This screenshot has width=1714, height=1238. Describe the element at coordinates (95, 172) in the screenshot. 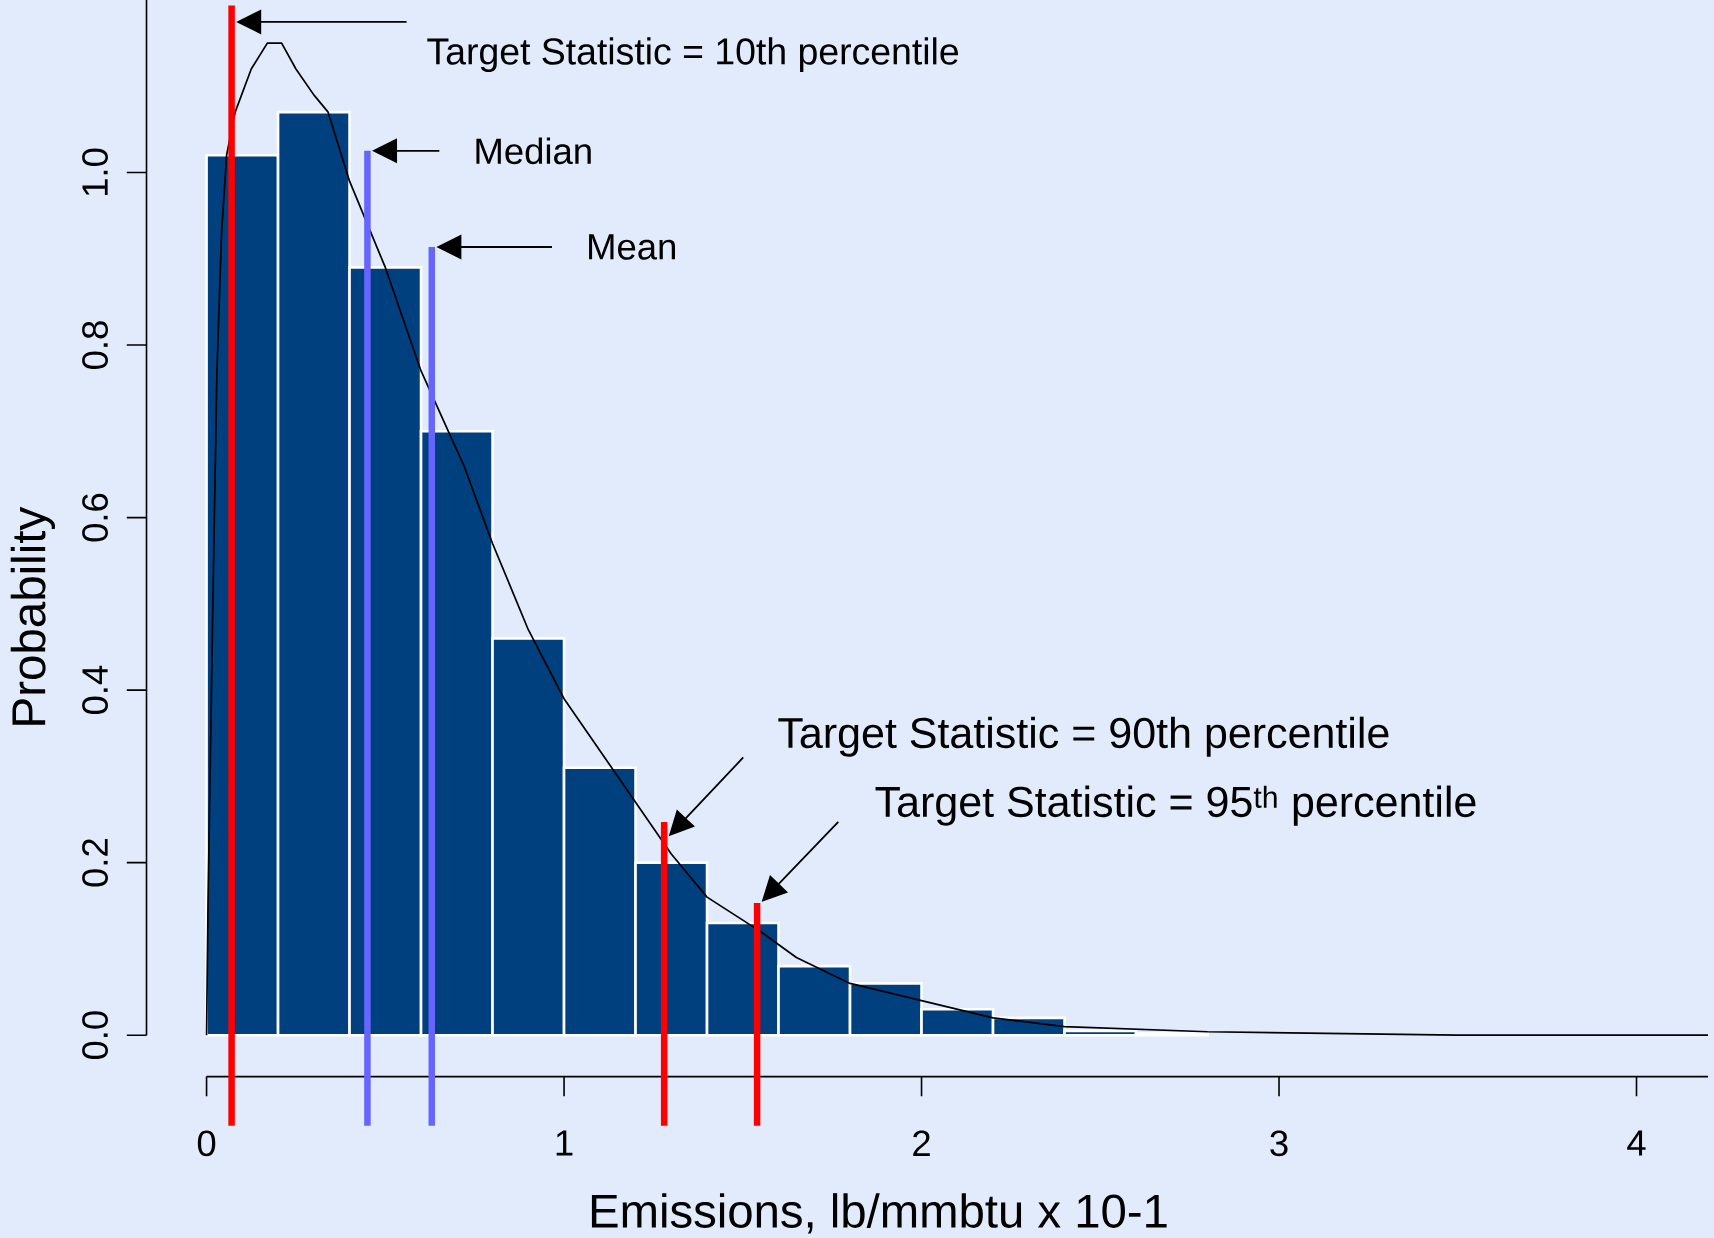

I see `y-tick-label: 1.0` at that location.